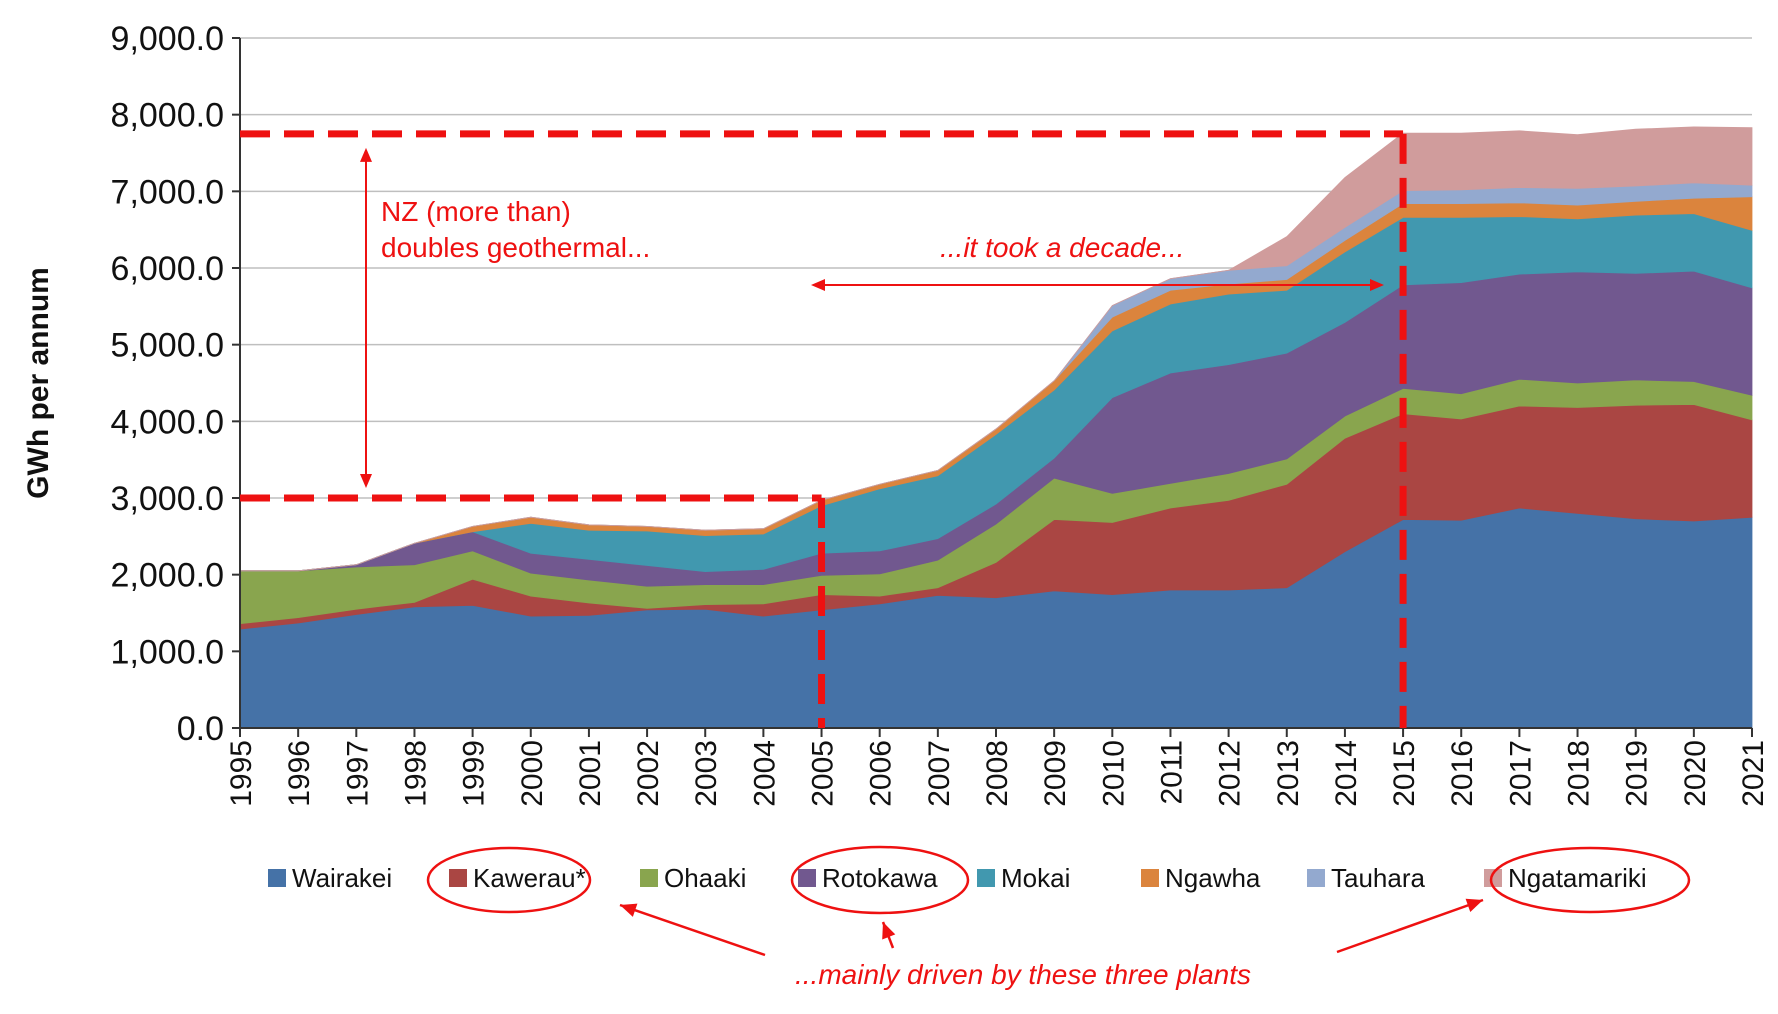 The height and width of the screenshot is (1014, 1778). What do you see at coordinates (1213, 878) in the screenshot?
I see `legend-label-ngawha: Ngawha` at bounding box center [1213, 878].